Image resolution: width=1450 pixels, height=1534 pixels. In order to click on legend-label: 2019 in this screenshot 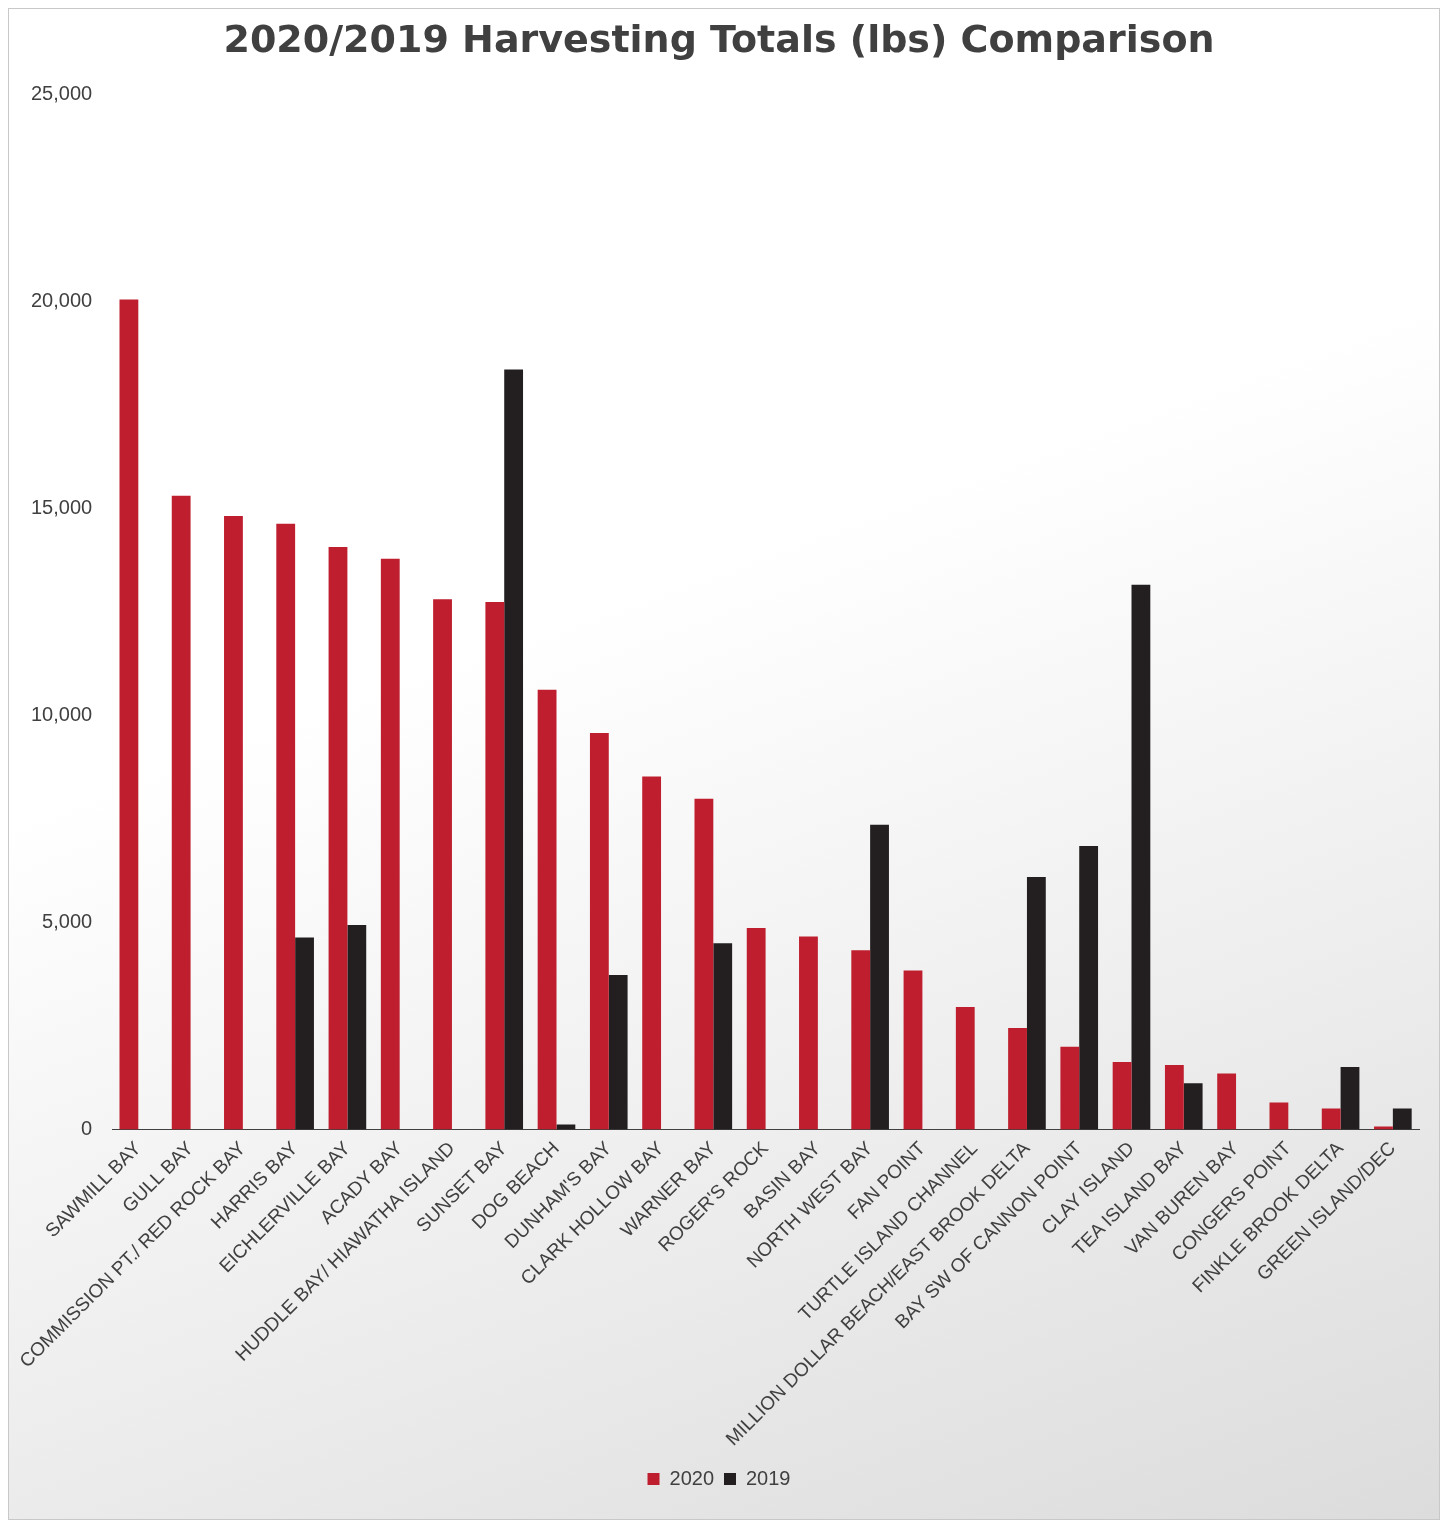, I will do `click(768, 1477)`.